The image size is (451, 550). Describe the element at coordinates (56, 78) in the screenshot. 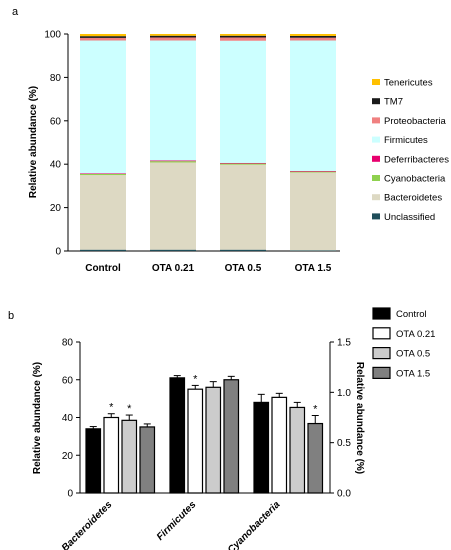

I see `chart-a-y-tick-label: 80` at that location.